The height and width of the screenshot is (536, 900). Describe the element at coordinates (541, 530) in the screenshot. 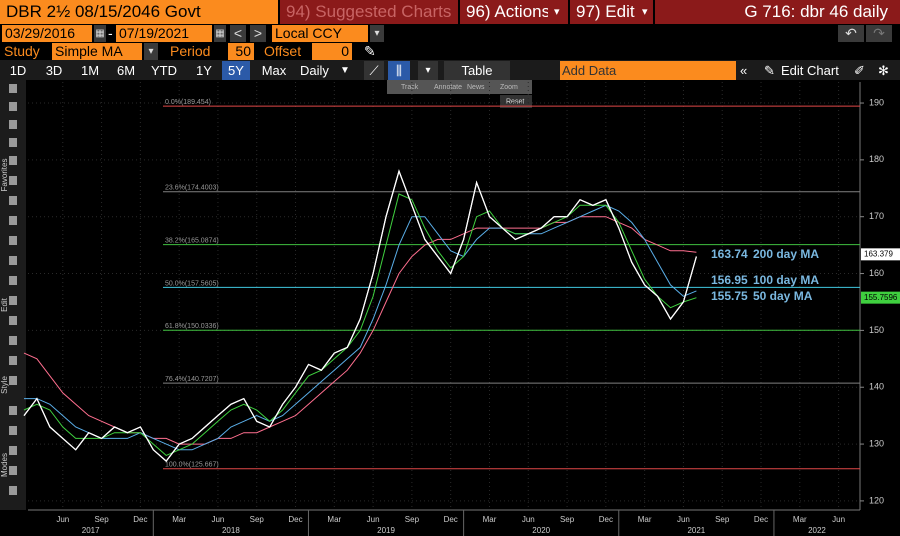

I see `year-label: 2020` at that location.